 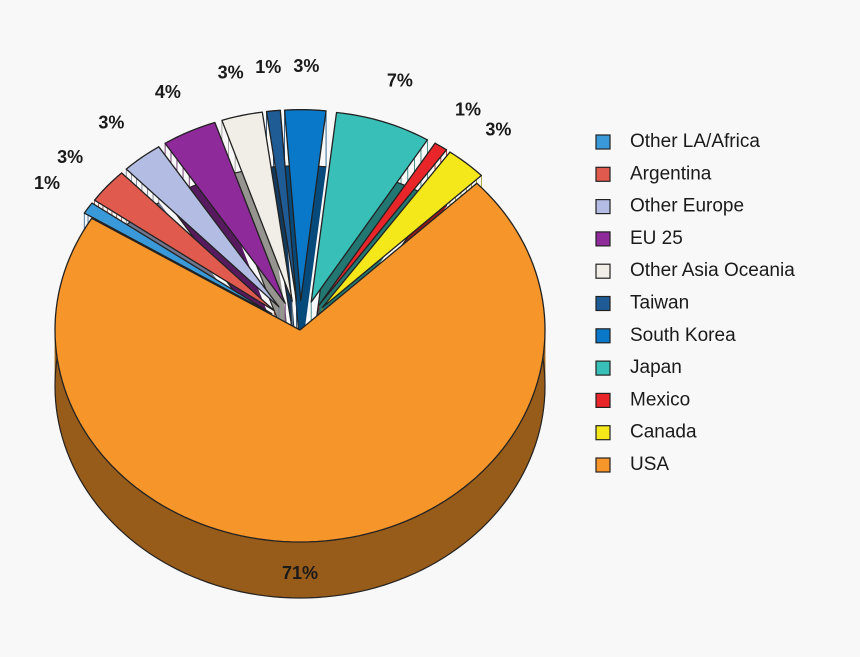 What do you see at coordinates (300, 573) in the screenshot?
I see `value-label: 71%` at bounding box center [300, 573].